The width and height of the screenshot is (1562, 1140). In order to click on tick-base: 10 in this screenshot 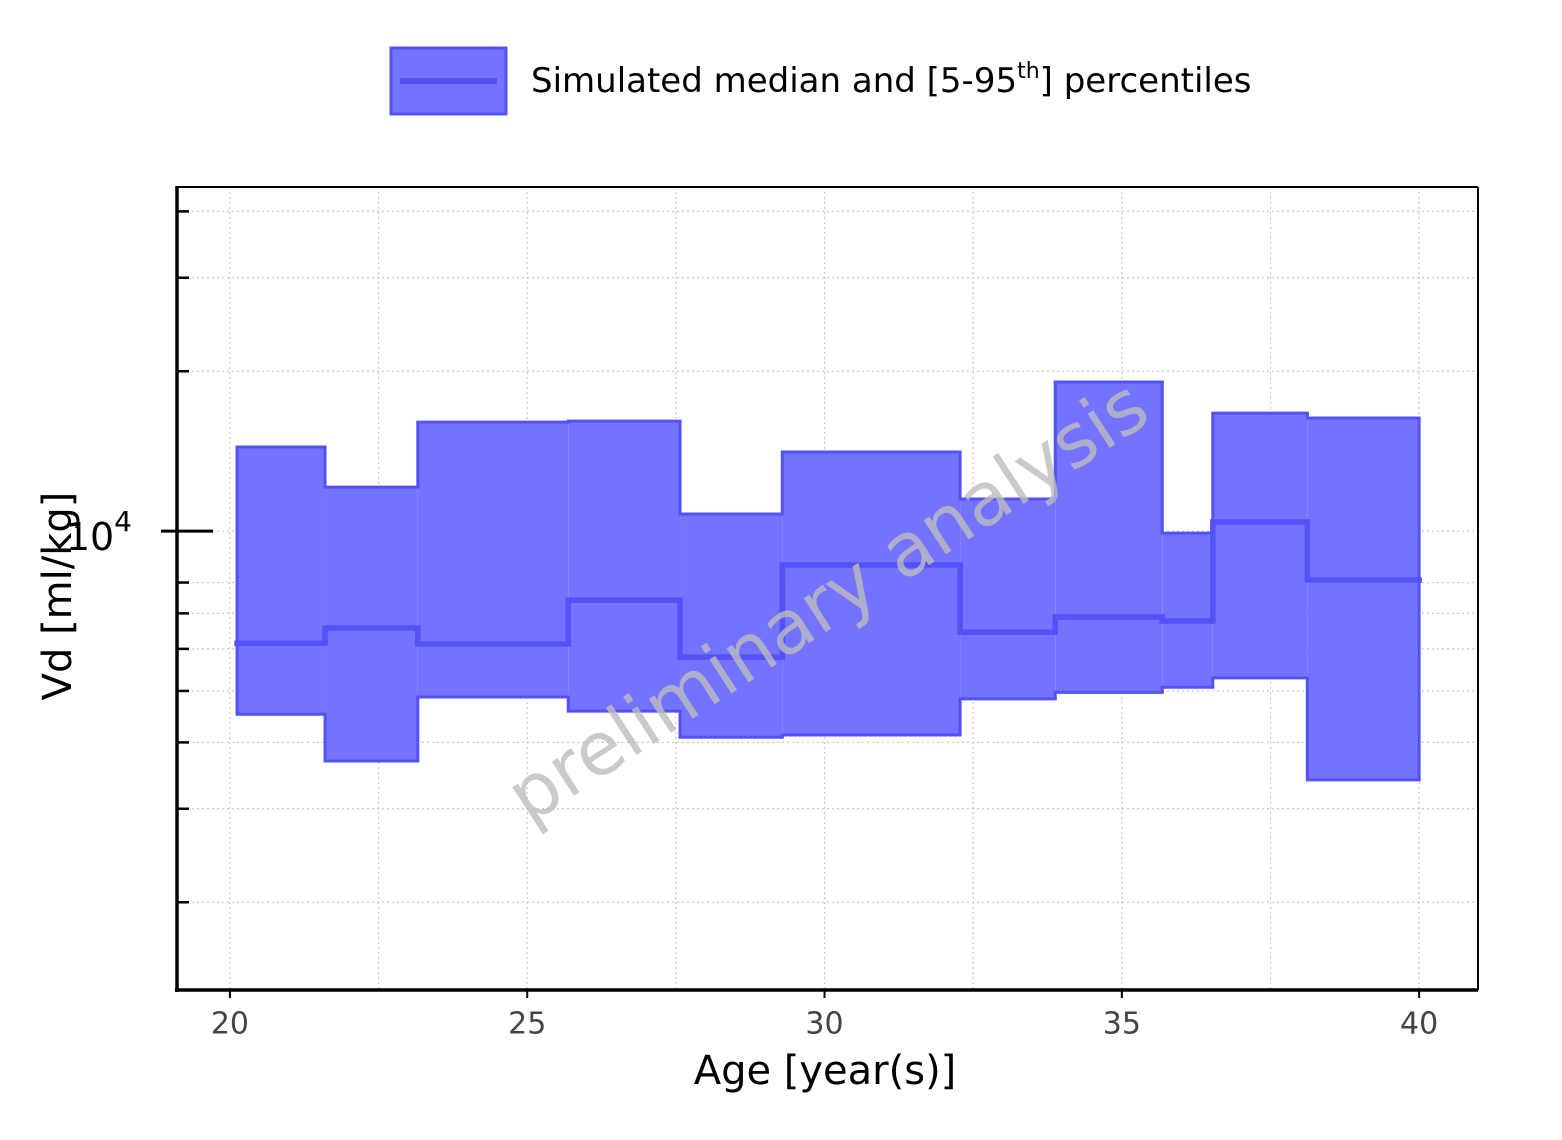, I will do `click(90, 537)`.